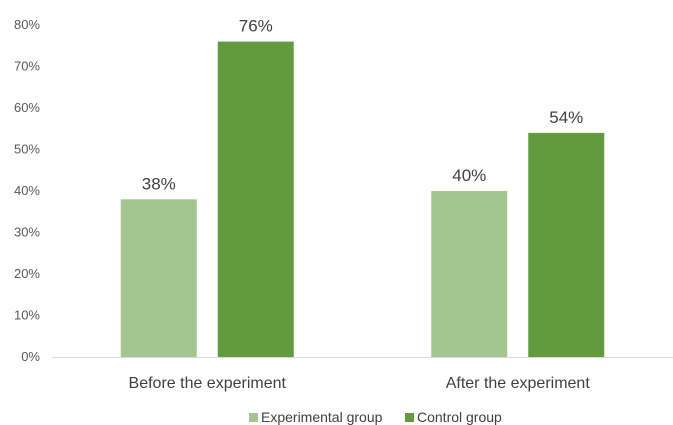  I want to click on y-axis: 0% 10% 20% 30% 40% 50% 60% 70% 80%, so click(27, 190).